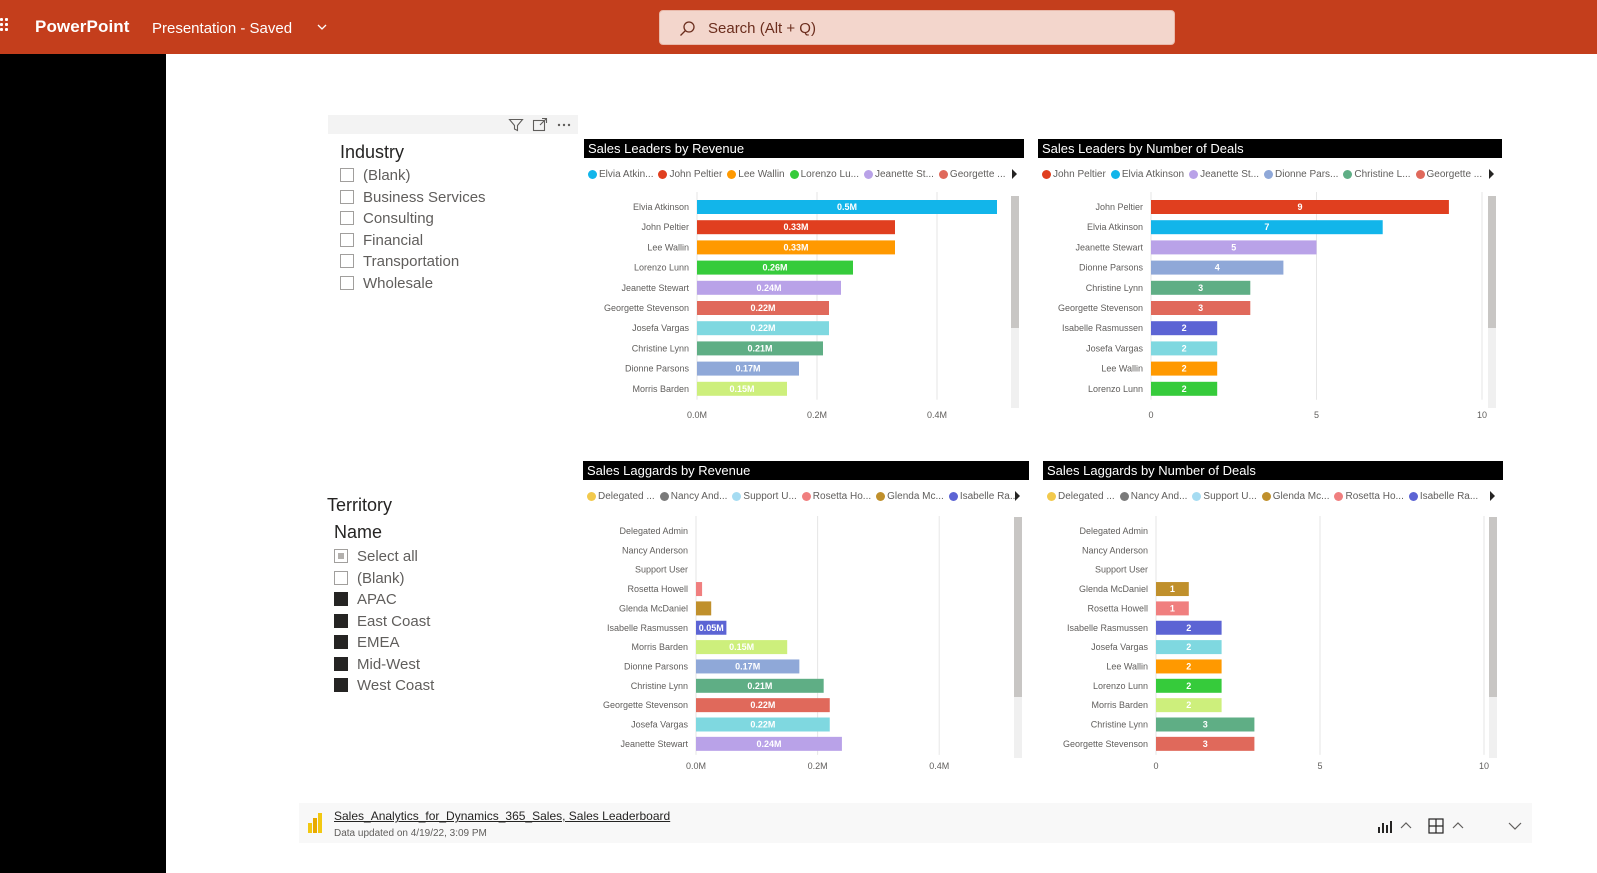 This screenshot has height=873, width=1597. I want to click on focus-mode-icon, so click(540, 125).